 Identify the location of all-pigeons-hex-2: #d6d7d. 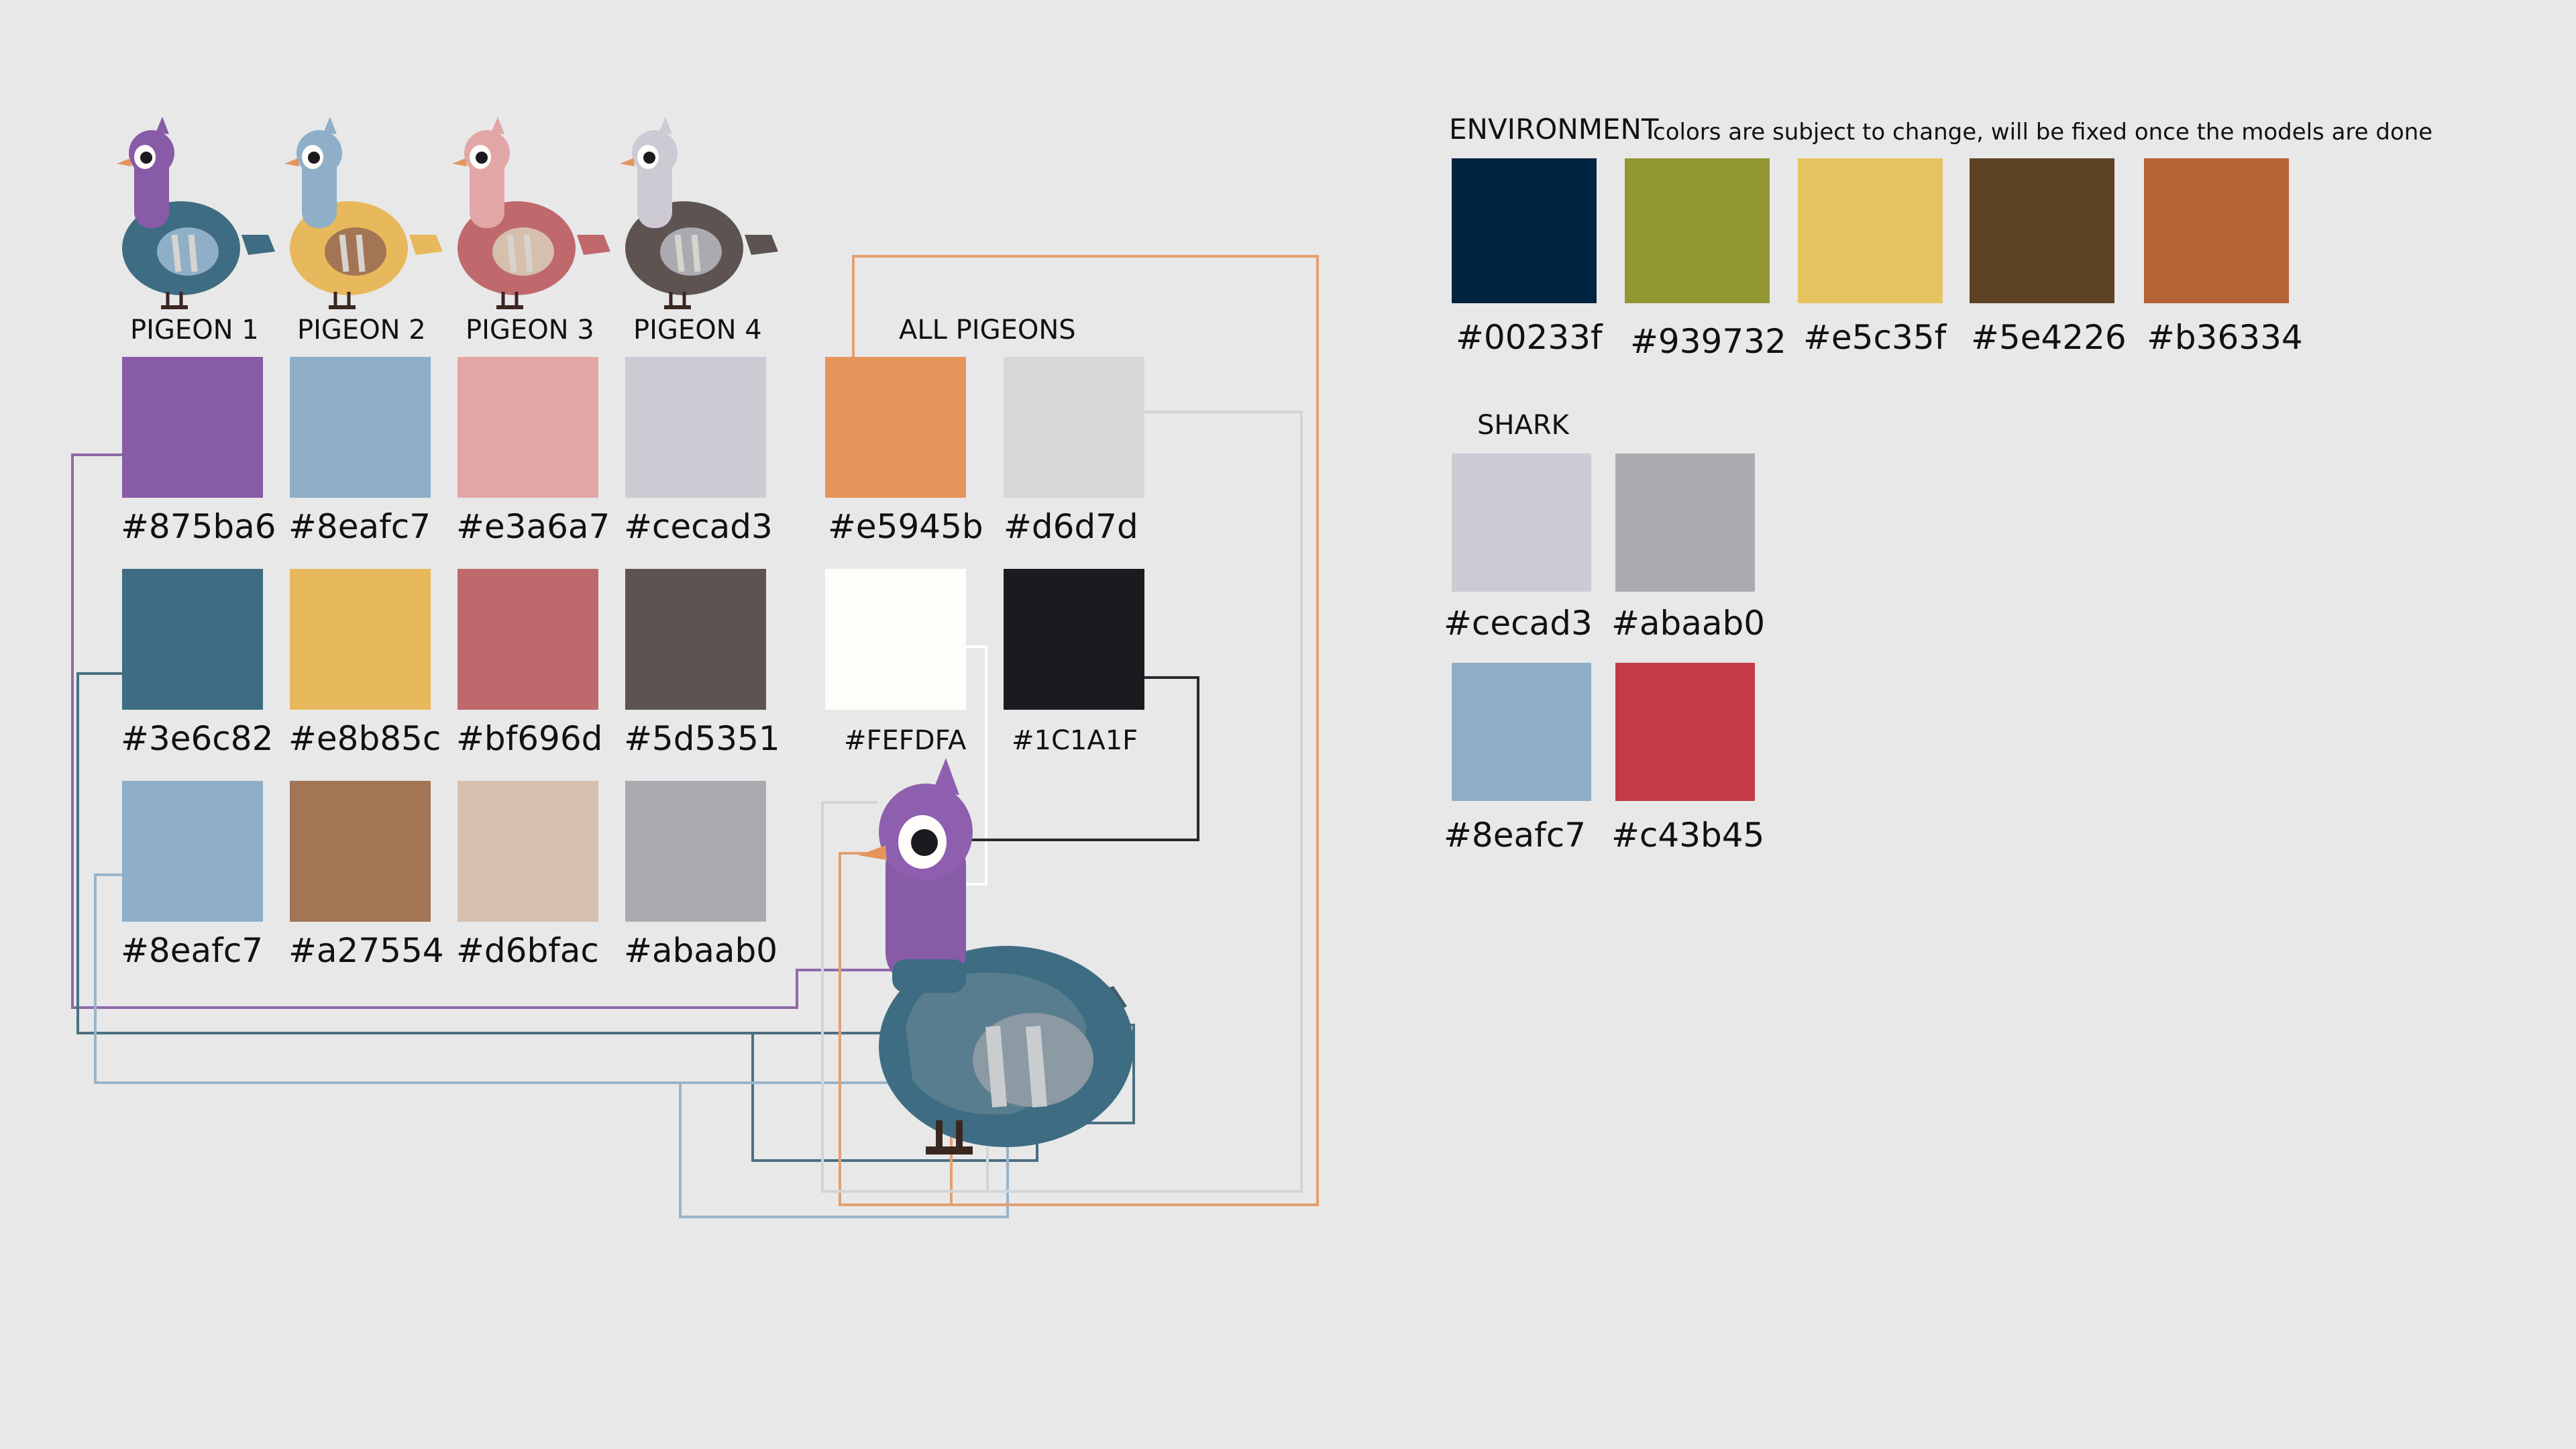
(1071, 526).